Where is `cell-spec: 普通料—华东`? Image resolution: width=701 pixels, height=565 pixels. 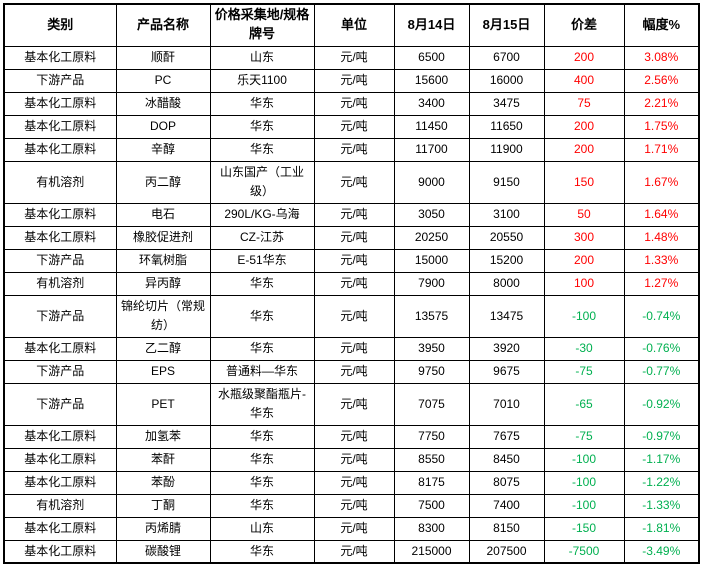
cell-spec: 普通料—华东 is located at coordinates (262, 371).